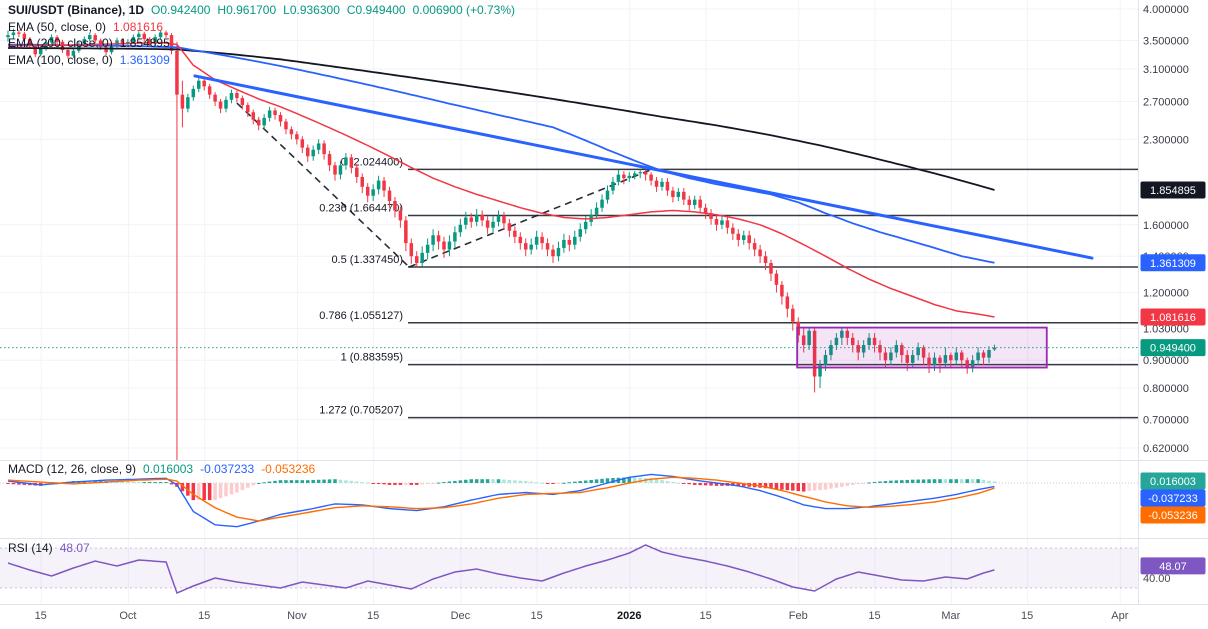 The image size is (1208, 629). What do you see at coordinates (361, 411) in the screenshot?
I see `fib-label: 1.272 (0.705207)` at bounding box center [361, 411].